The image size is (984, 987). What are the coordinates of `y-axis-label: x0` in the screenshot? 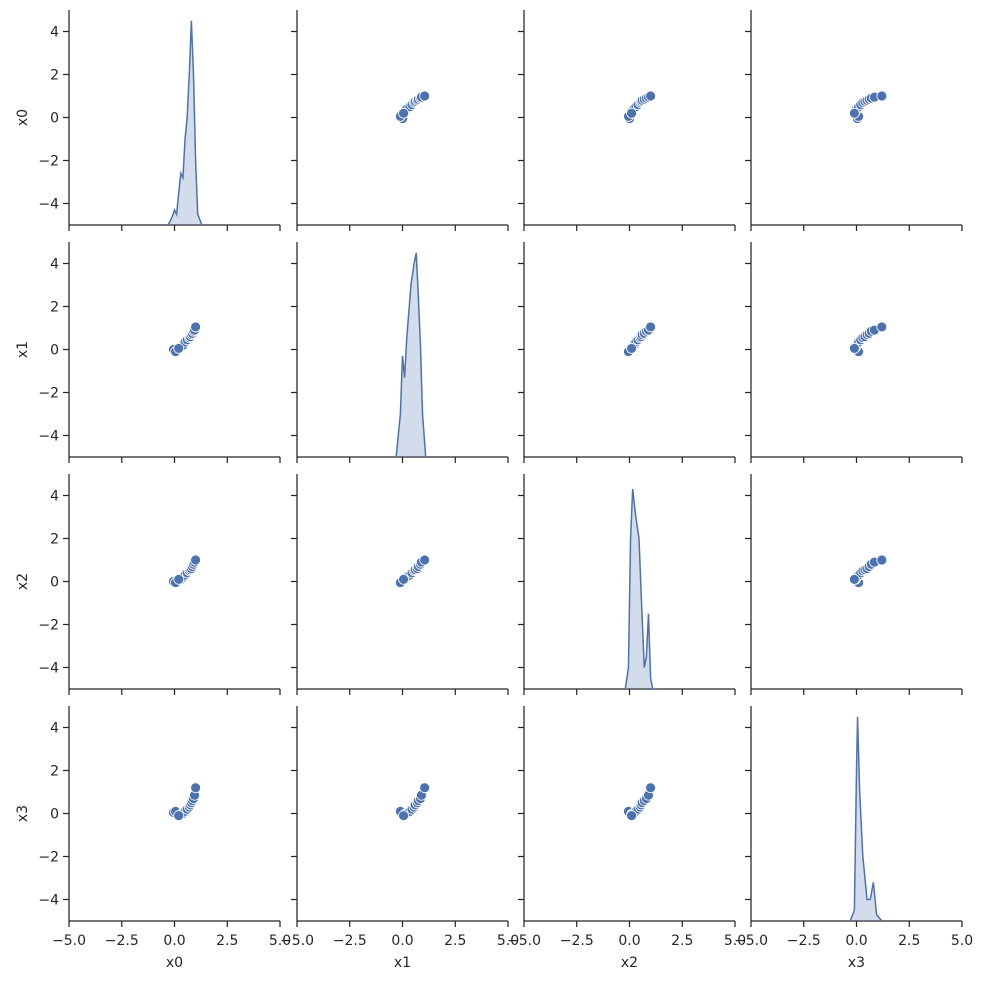 It's located at (23, 117).